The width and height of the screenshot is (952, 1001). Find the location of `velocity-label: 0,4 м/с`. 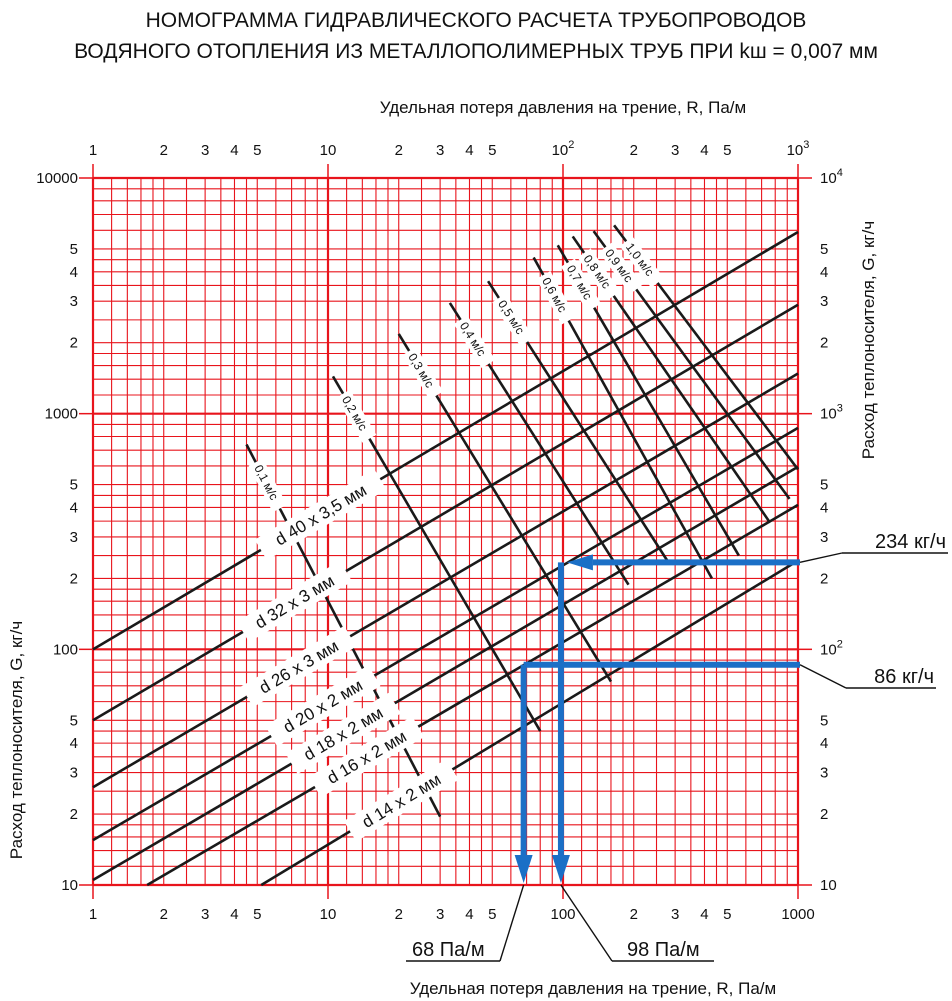

velocity-label: 0,4 м/с is located at coordinates (474, 342).